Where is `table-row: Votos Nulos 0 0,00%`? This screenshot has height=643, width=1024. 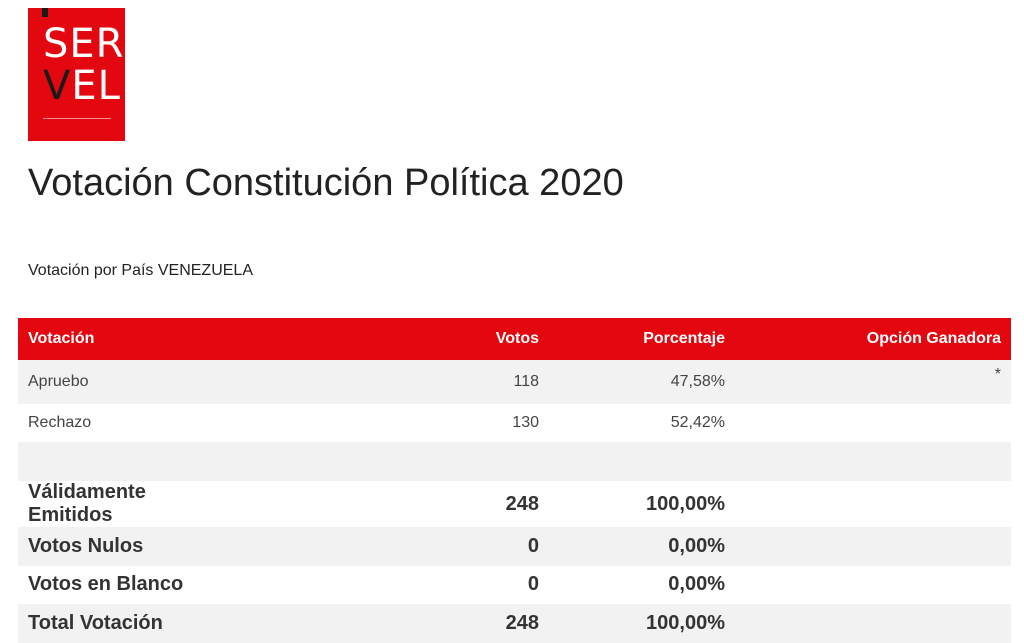 table-row: Votos Nulos 0 0,00% is located at coordinates (514, 546).